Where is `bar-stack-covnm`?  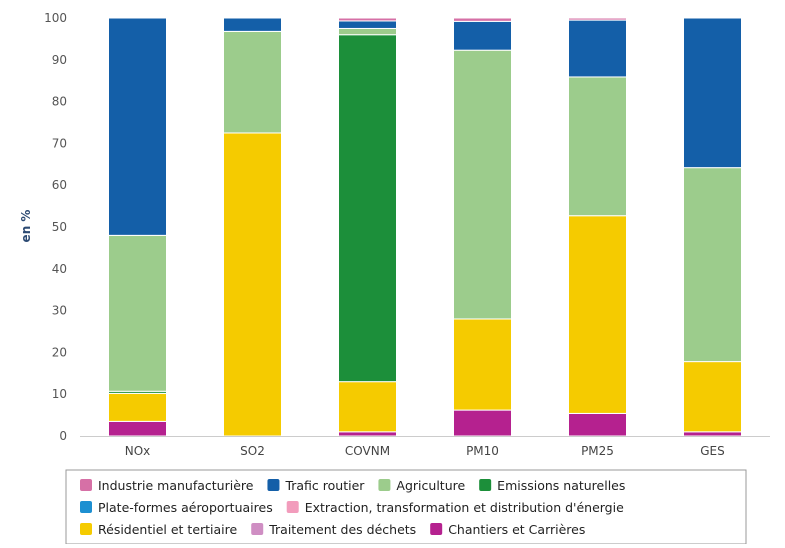 bar-stack-covnm is located at coordinates (367, 227).